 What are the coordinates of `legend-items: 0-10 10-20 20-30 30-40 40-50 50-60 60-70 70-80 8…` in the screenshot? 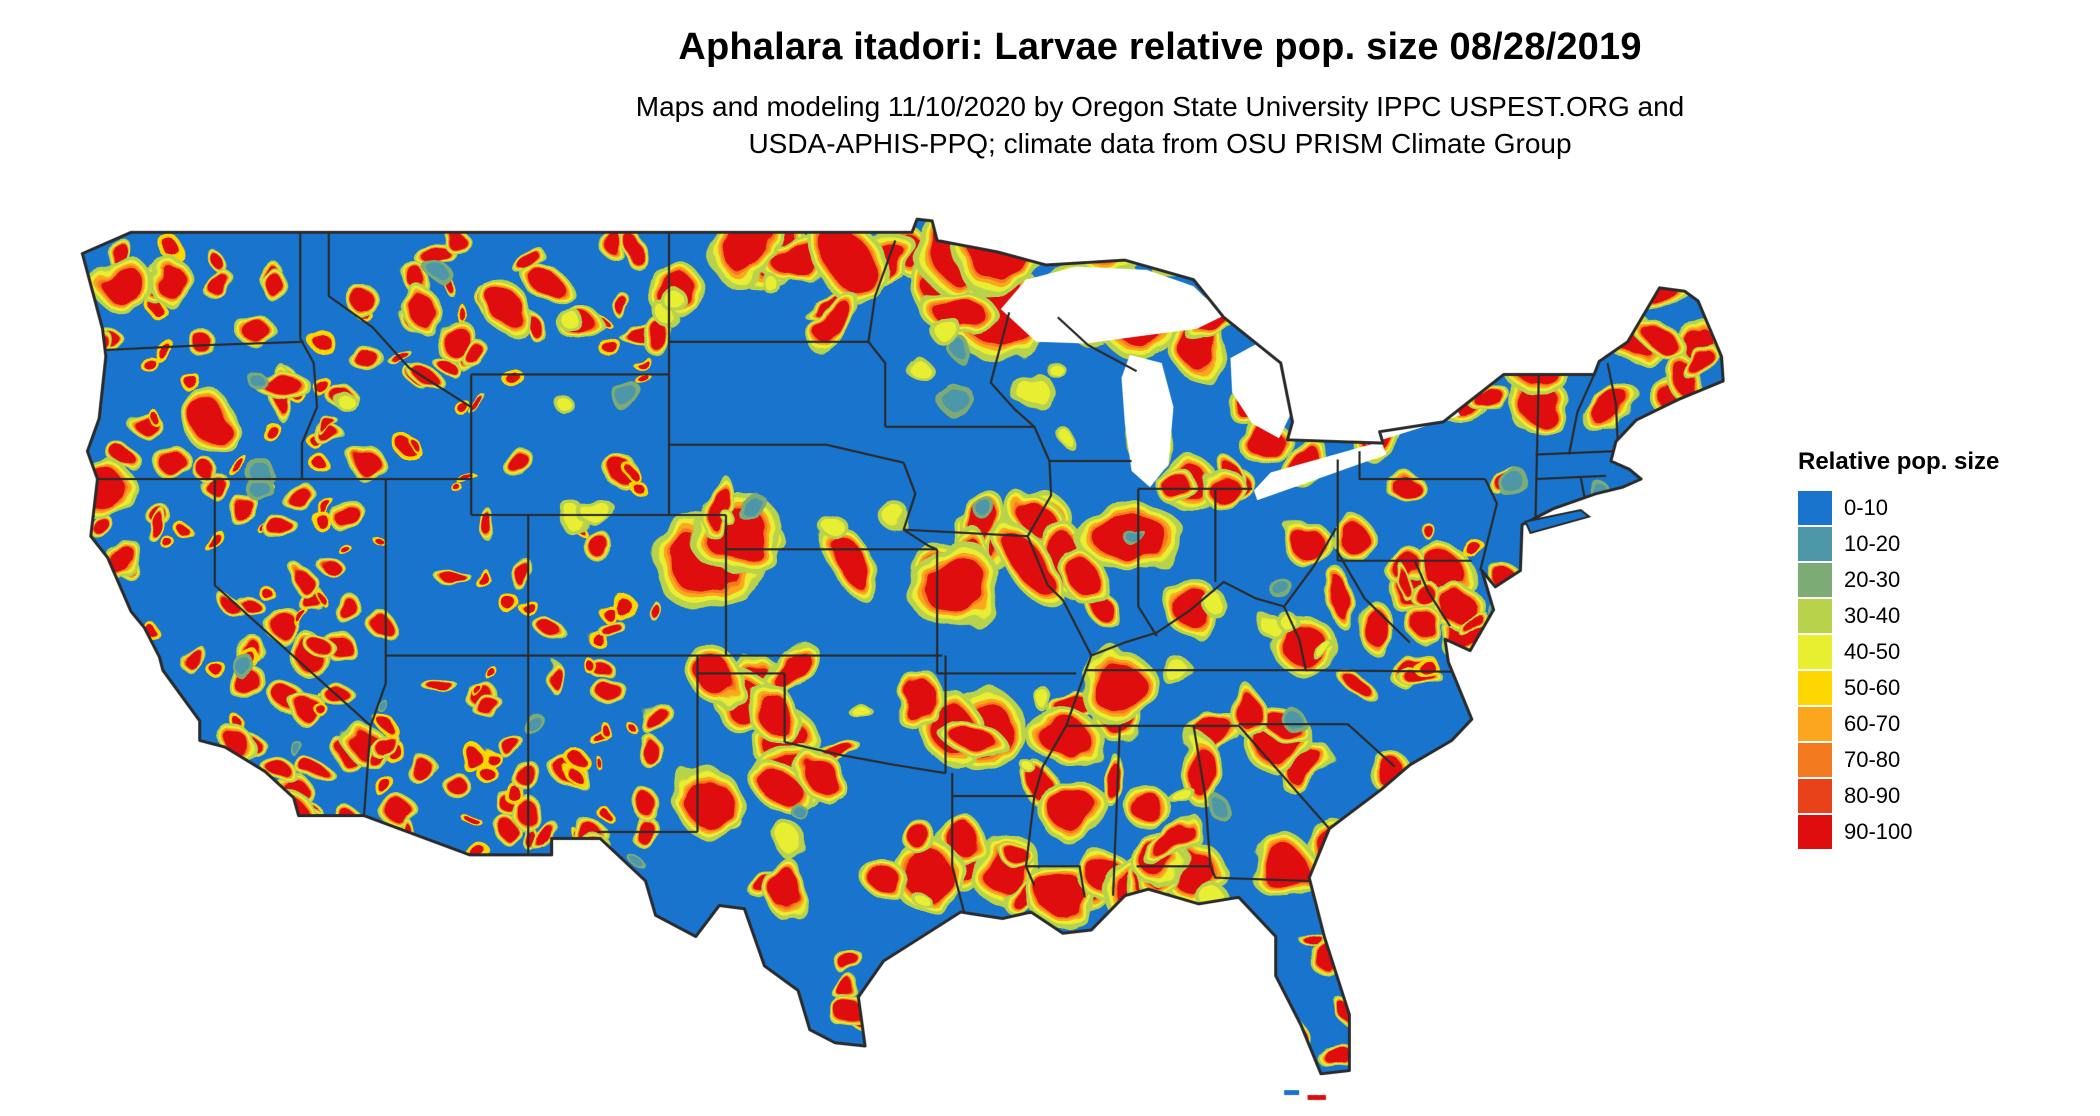 It's located at (1898, 670).